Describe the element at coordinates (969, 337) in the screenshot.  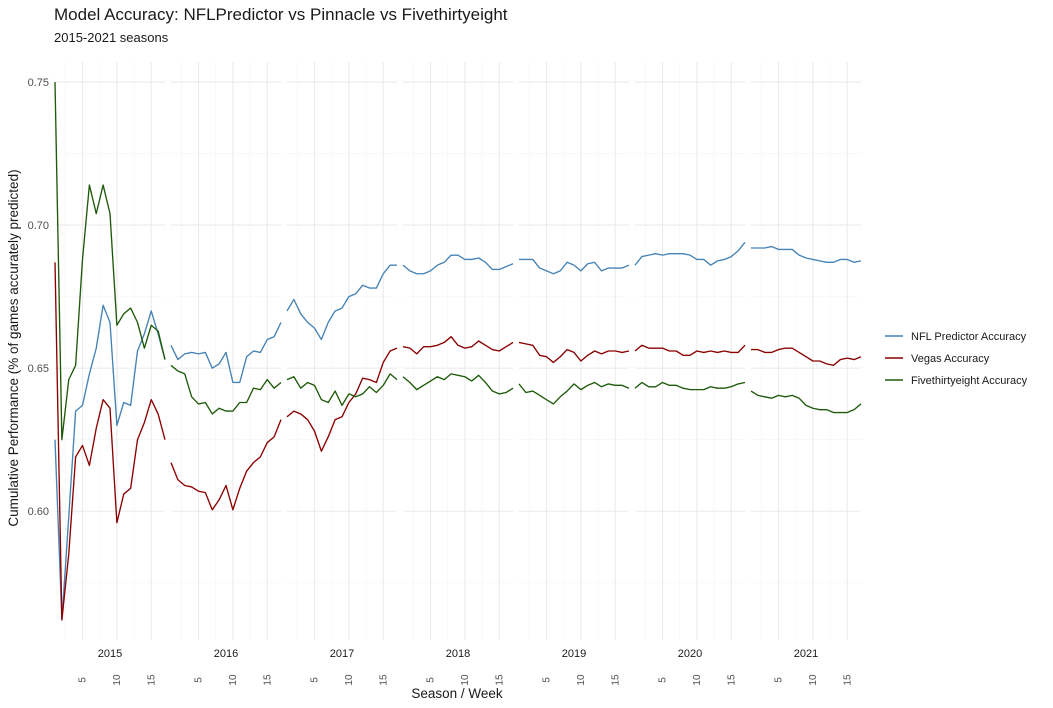
I see `legend-label: NFL Predictor Accuracy` at that location.